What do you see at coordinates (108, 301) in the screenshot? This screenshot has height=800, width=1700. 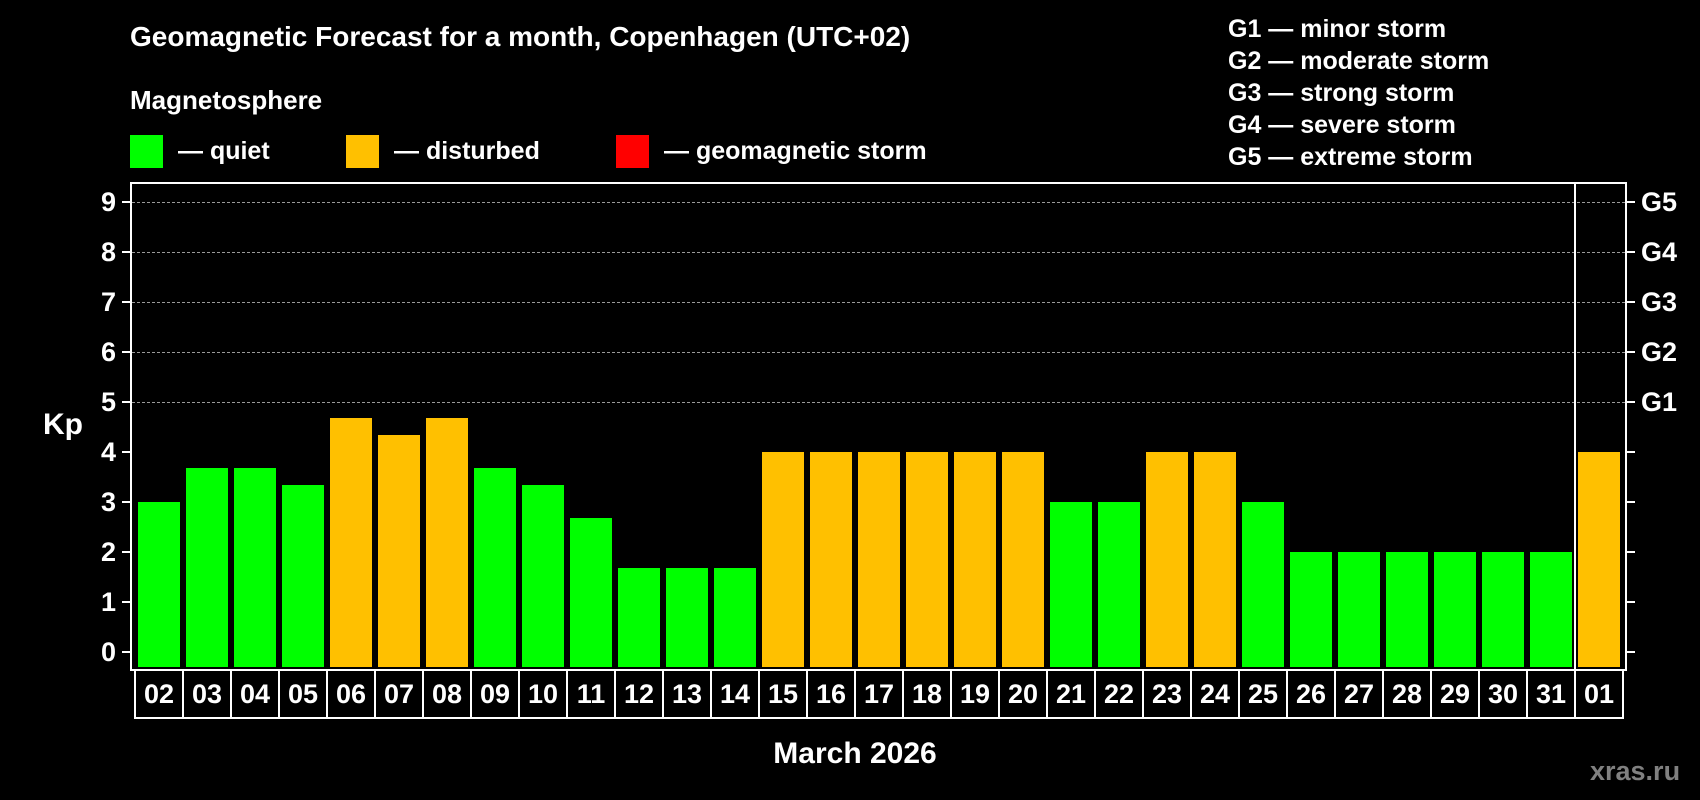 I see `y-tick-label: 7` at bounding box center [108, 301].